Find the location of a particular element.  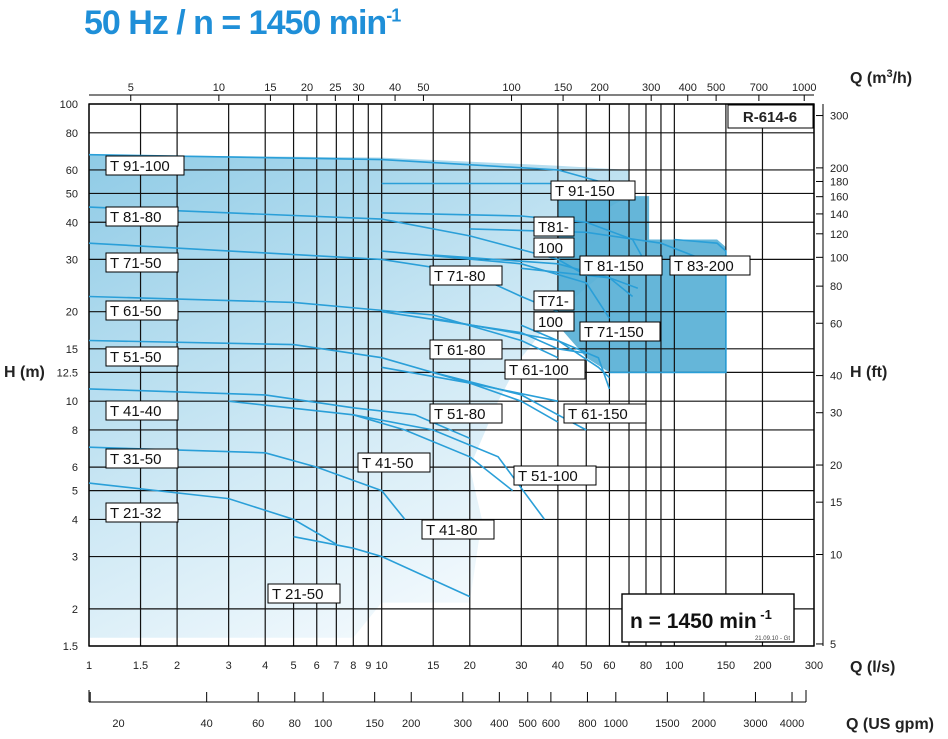

x-tick-label: 30 is located at coordinates (521, 666).